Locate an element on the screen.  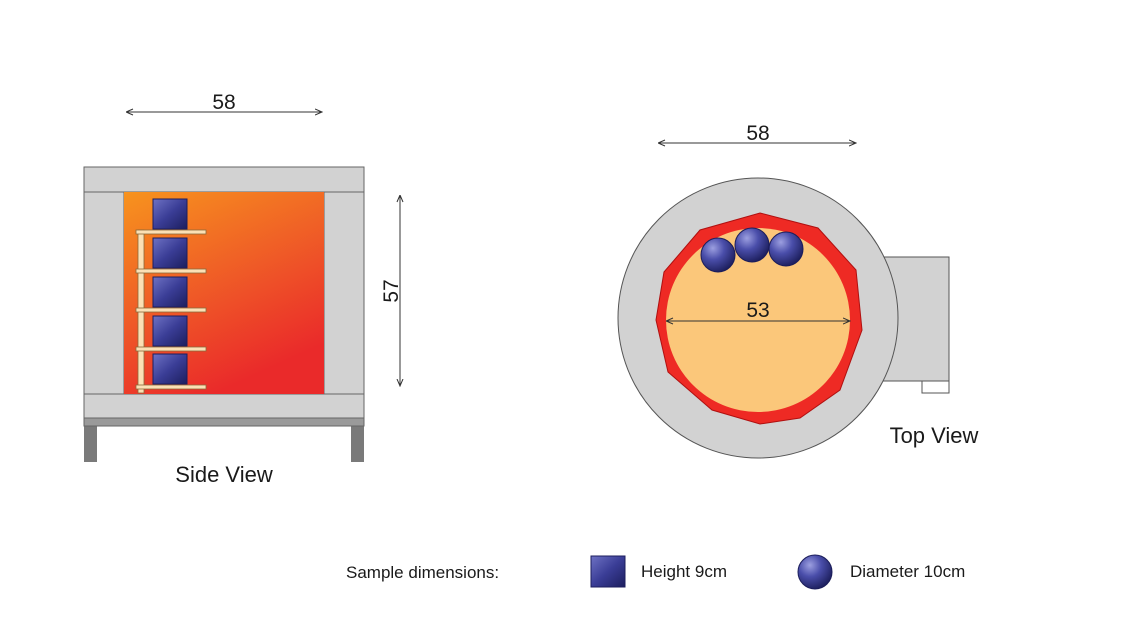
control-box-foot is located at coordinates (935, 387).